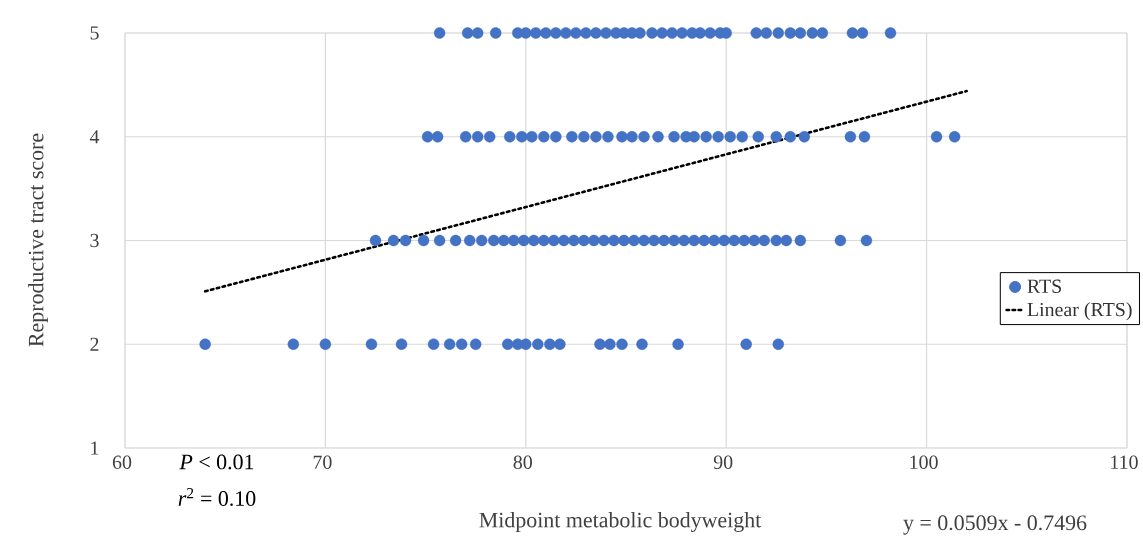 The width and height of the screenshot is (1143, 548). What do you see at coordinates (1044, 286) in the screenshot?
I see `legend-label: RTS` at bounding box center [1044, 286].